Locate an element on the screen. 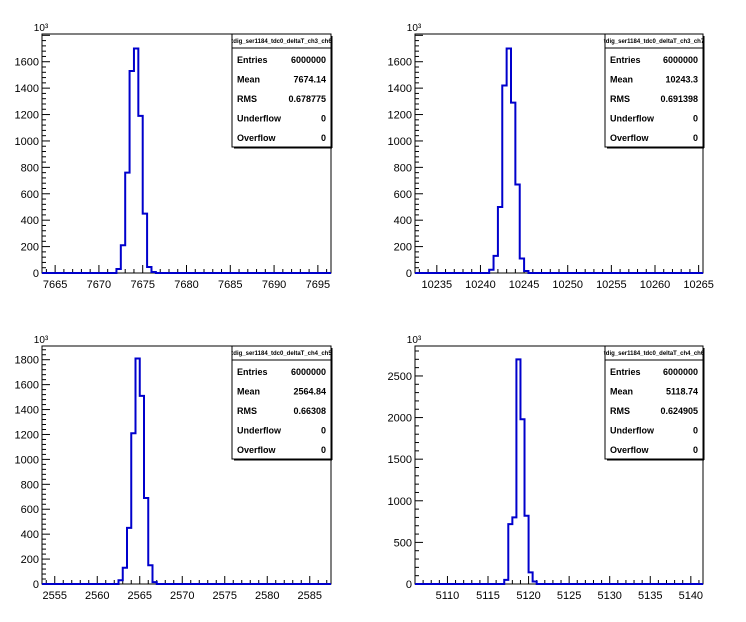 The height and width of the screenshot is (622, 746). stats-value: 0.678775 is located at coordinates (307, 99).